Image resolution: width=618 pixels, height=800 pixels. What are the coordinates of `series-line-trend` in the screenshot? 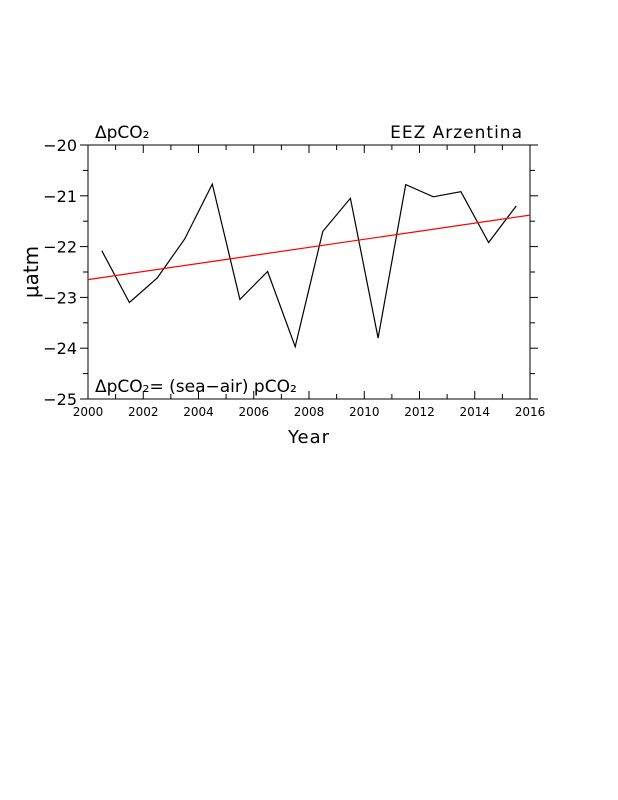 It's located at (309, 247).